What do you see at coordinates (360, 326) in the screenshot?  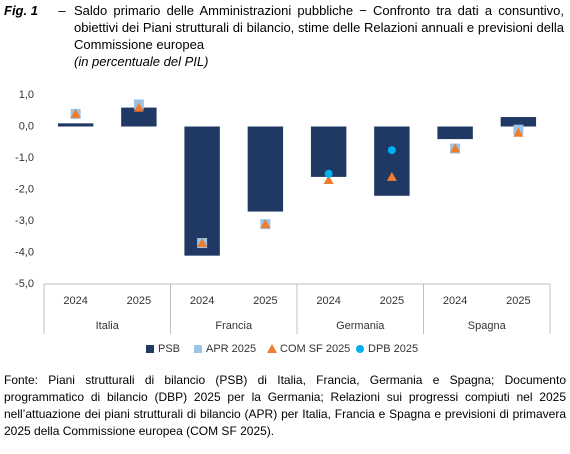 I see `group-label: Germania` at bounding box center [360, 326].